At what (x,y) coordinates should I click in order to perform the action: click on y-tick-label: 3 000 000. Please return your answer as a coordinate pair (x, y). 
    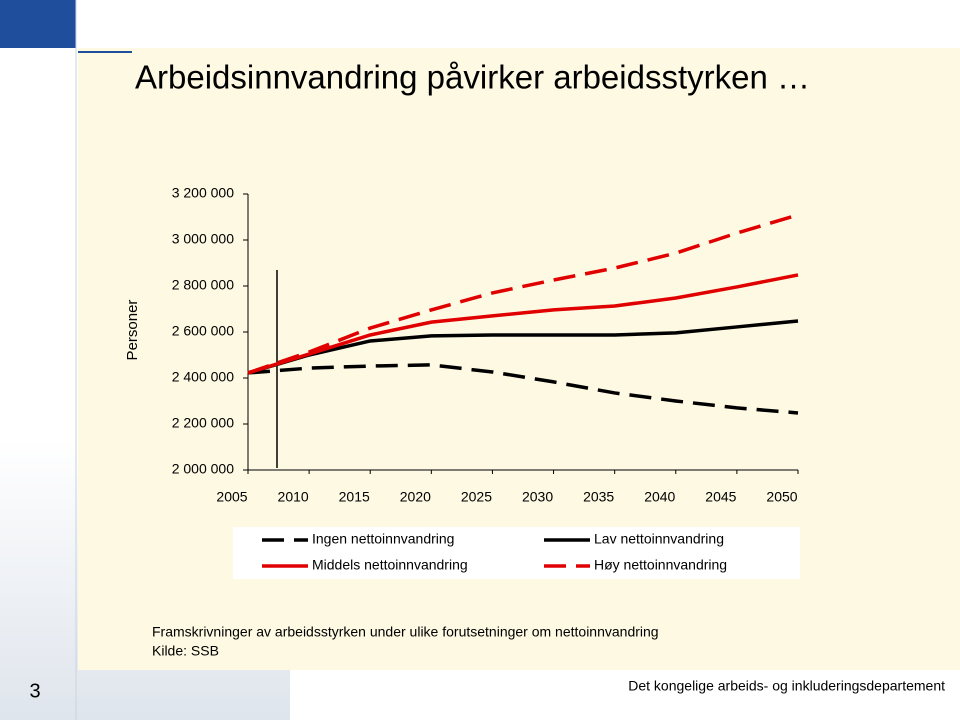
    Looking at the image, I should click on (203, 239).